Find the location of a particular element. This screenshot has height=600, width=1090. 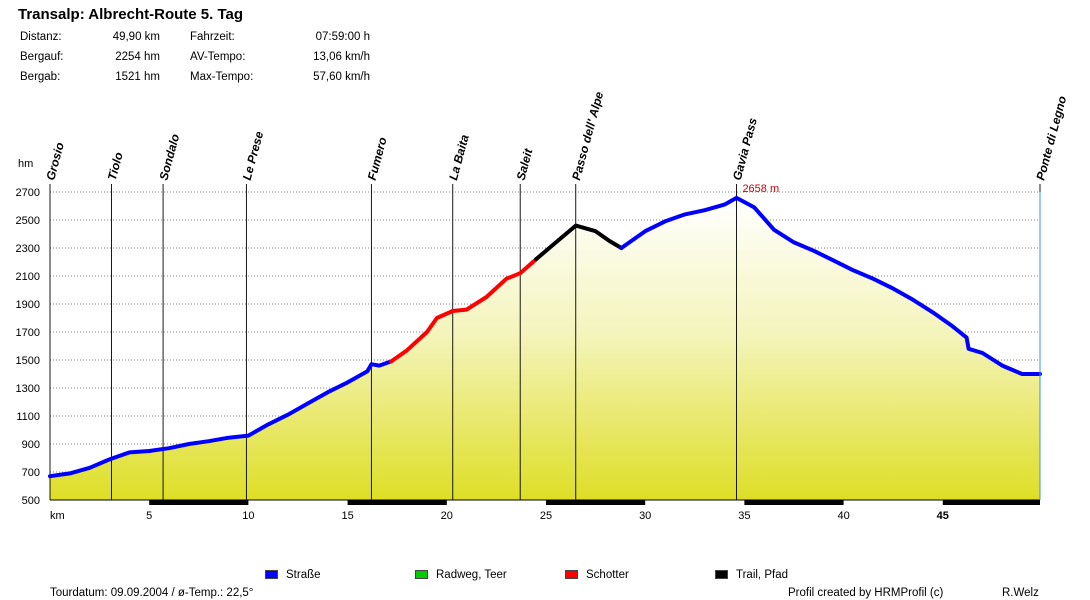

x-tick-label: 20 is located at coordinates (447, 516).